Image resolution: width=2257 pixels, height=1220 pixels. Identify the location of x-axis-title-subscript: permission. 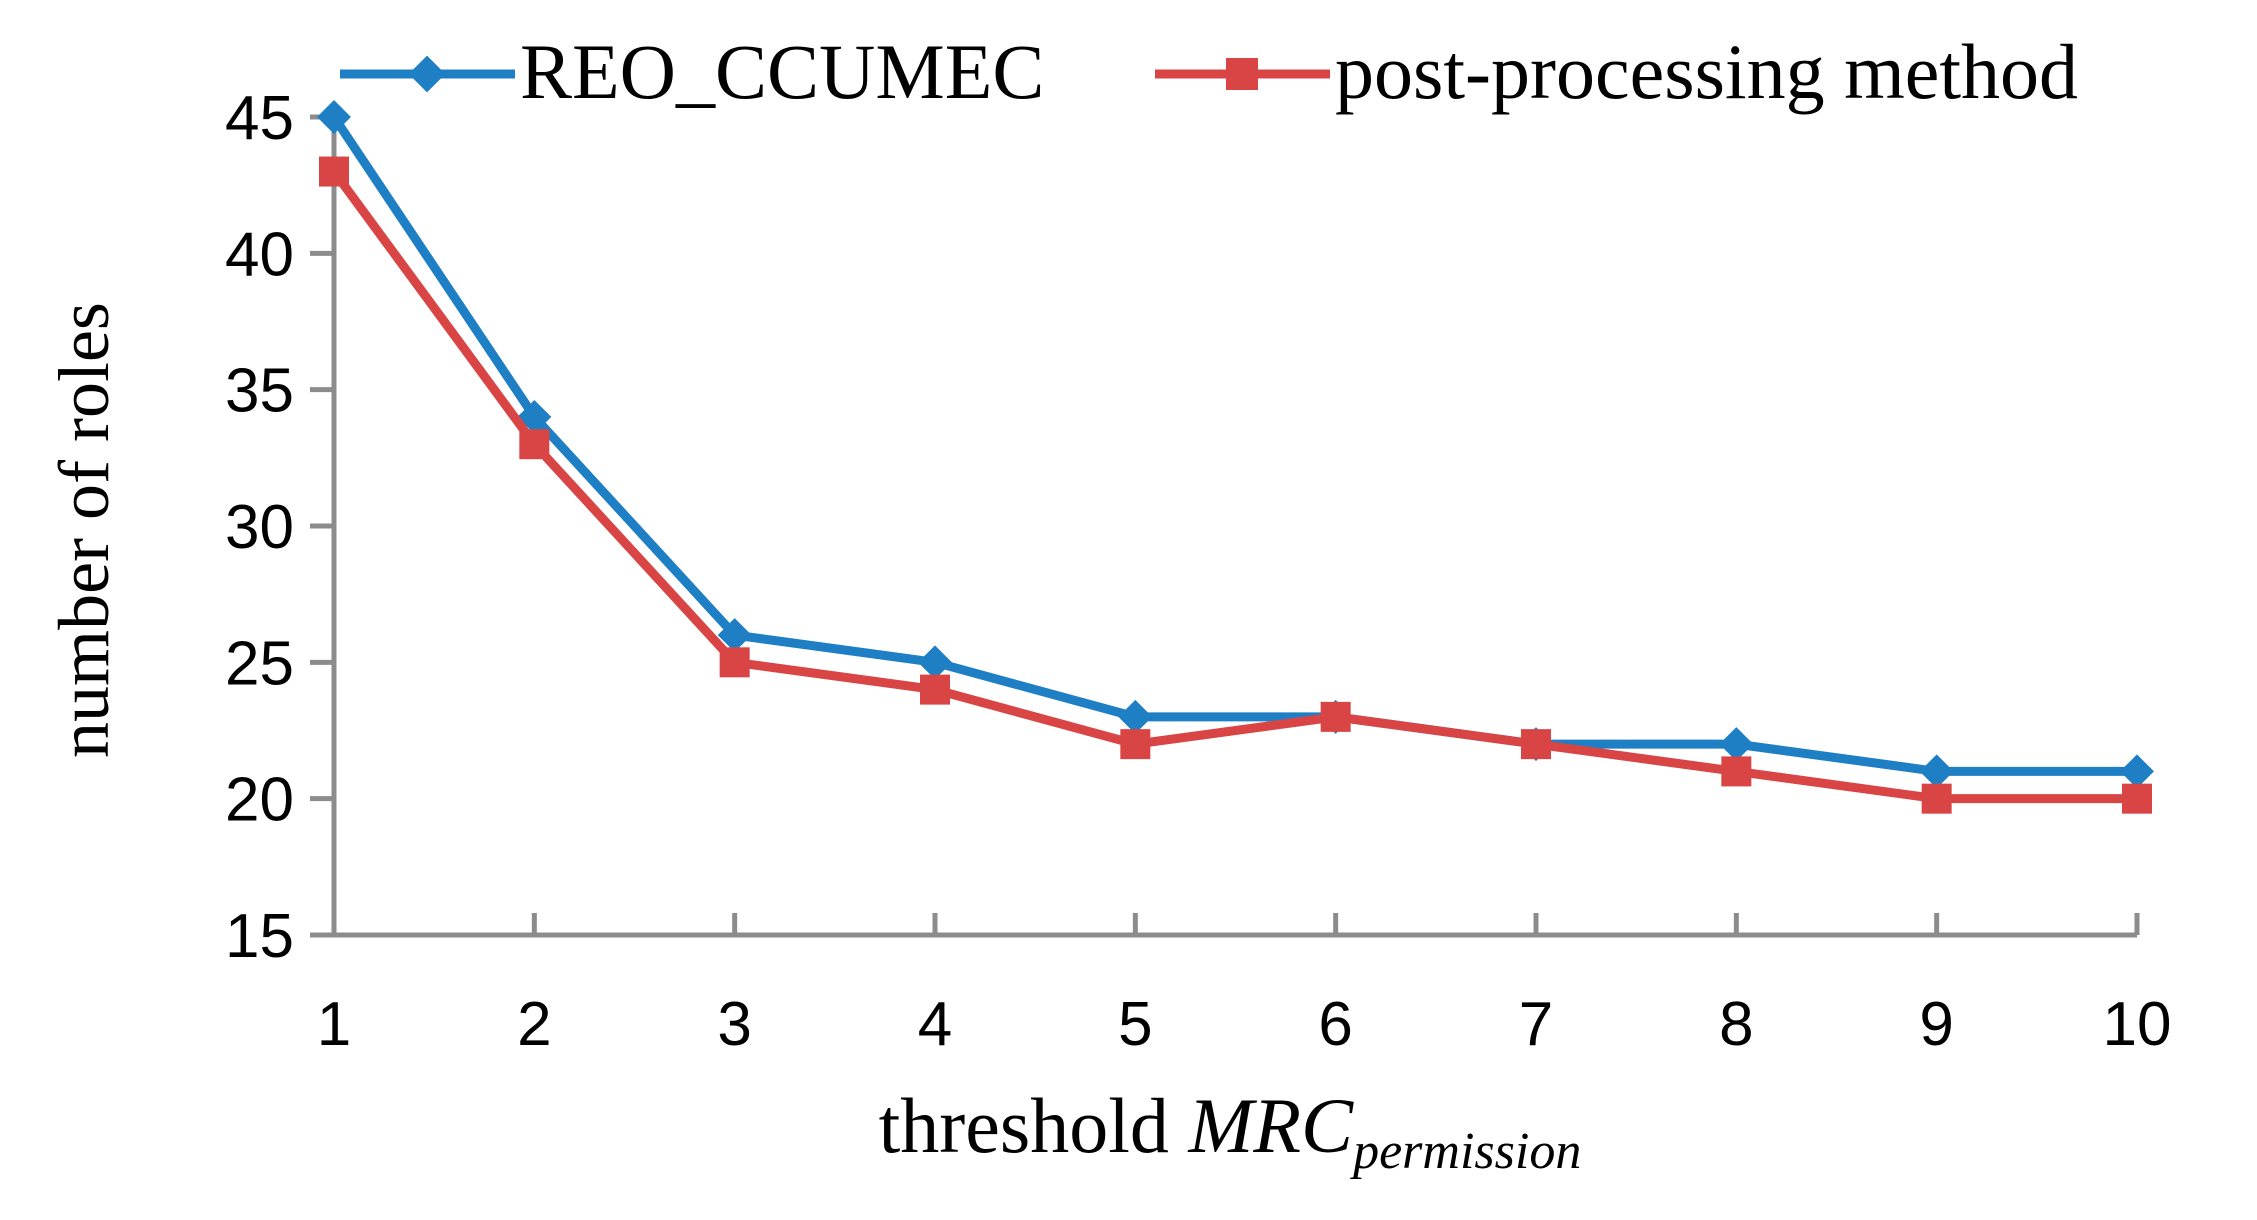
(1465, 1151).